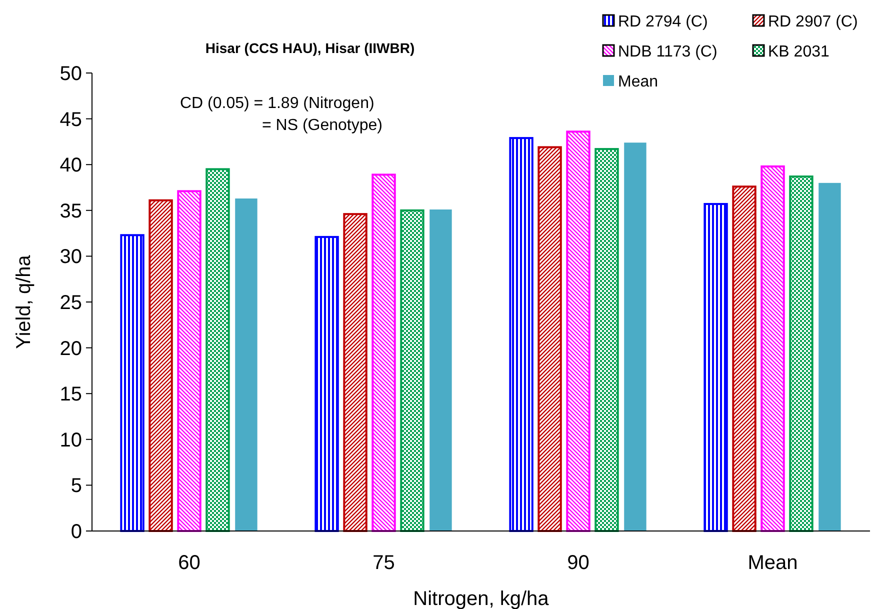  Describe the element at coordinates (71, 119) in the screenshot. I see `y-tick-label: 45` at that location.